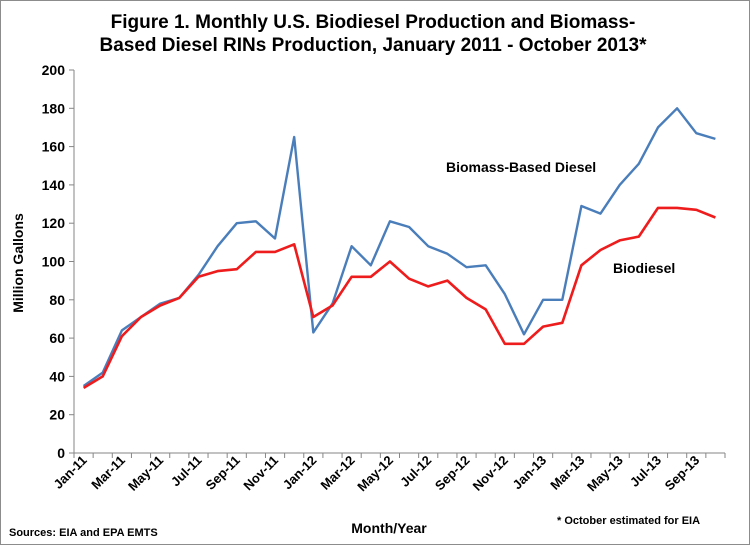 Image resolution: width=750 pixels, height=549 pixels. What do you see at coordinates (54, 223) in the screenshot?
I see `y-tick-label: 120` at bounding box center [54, 223].